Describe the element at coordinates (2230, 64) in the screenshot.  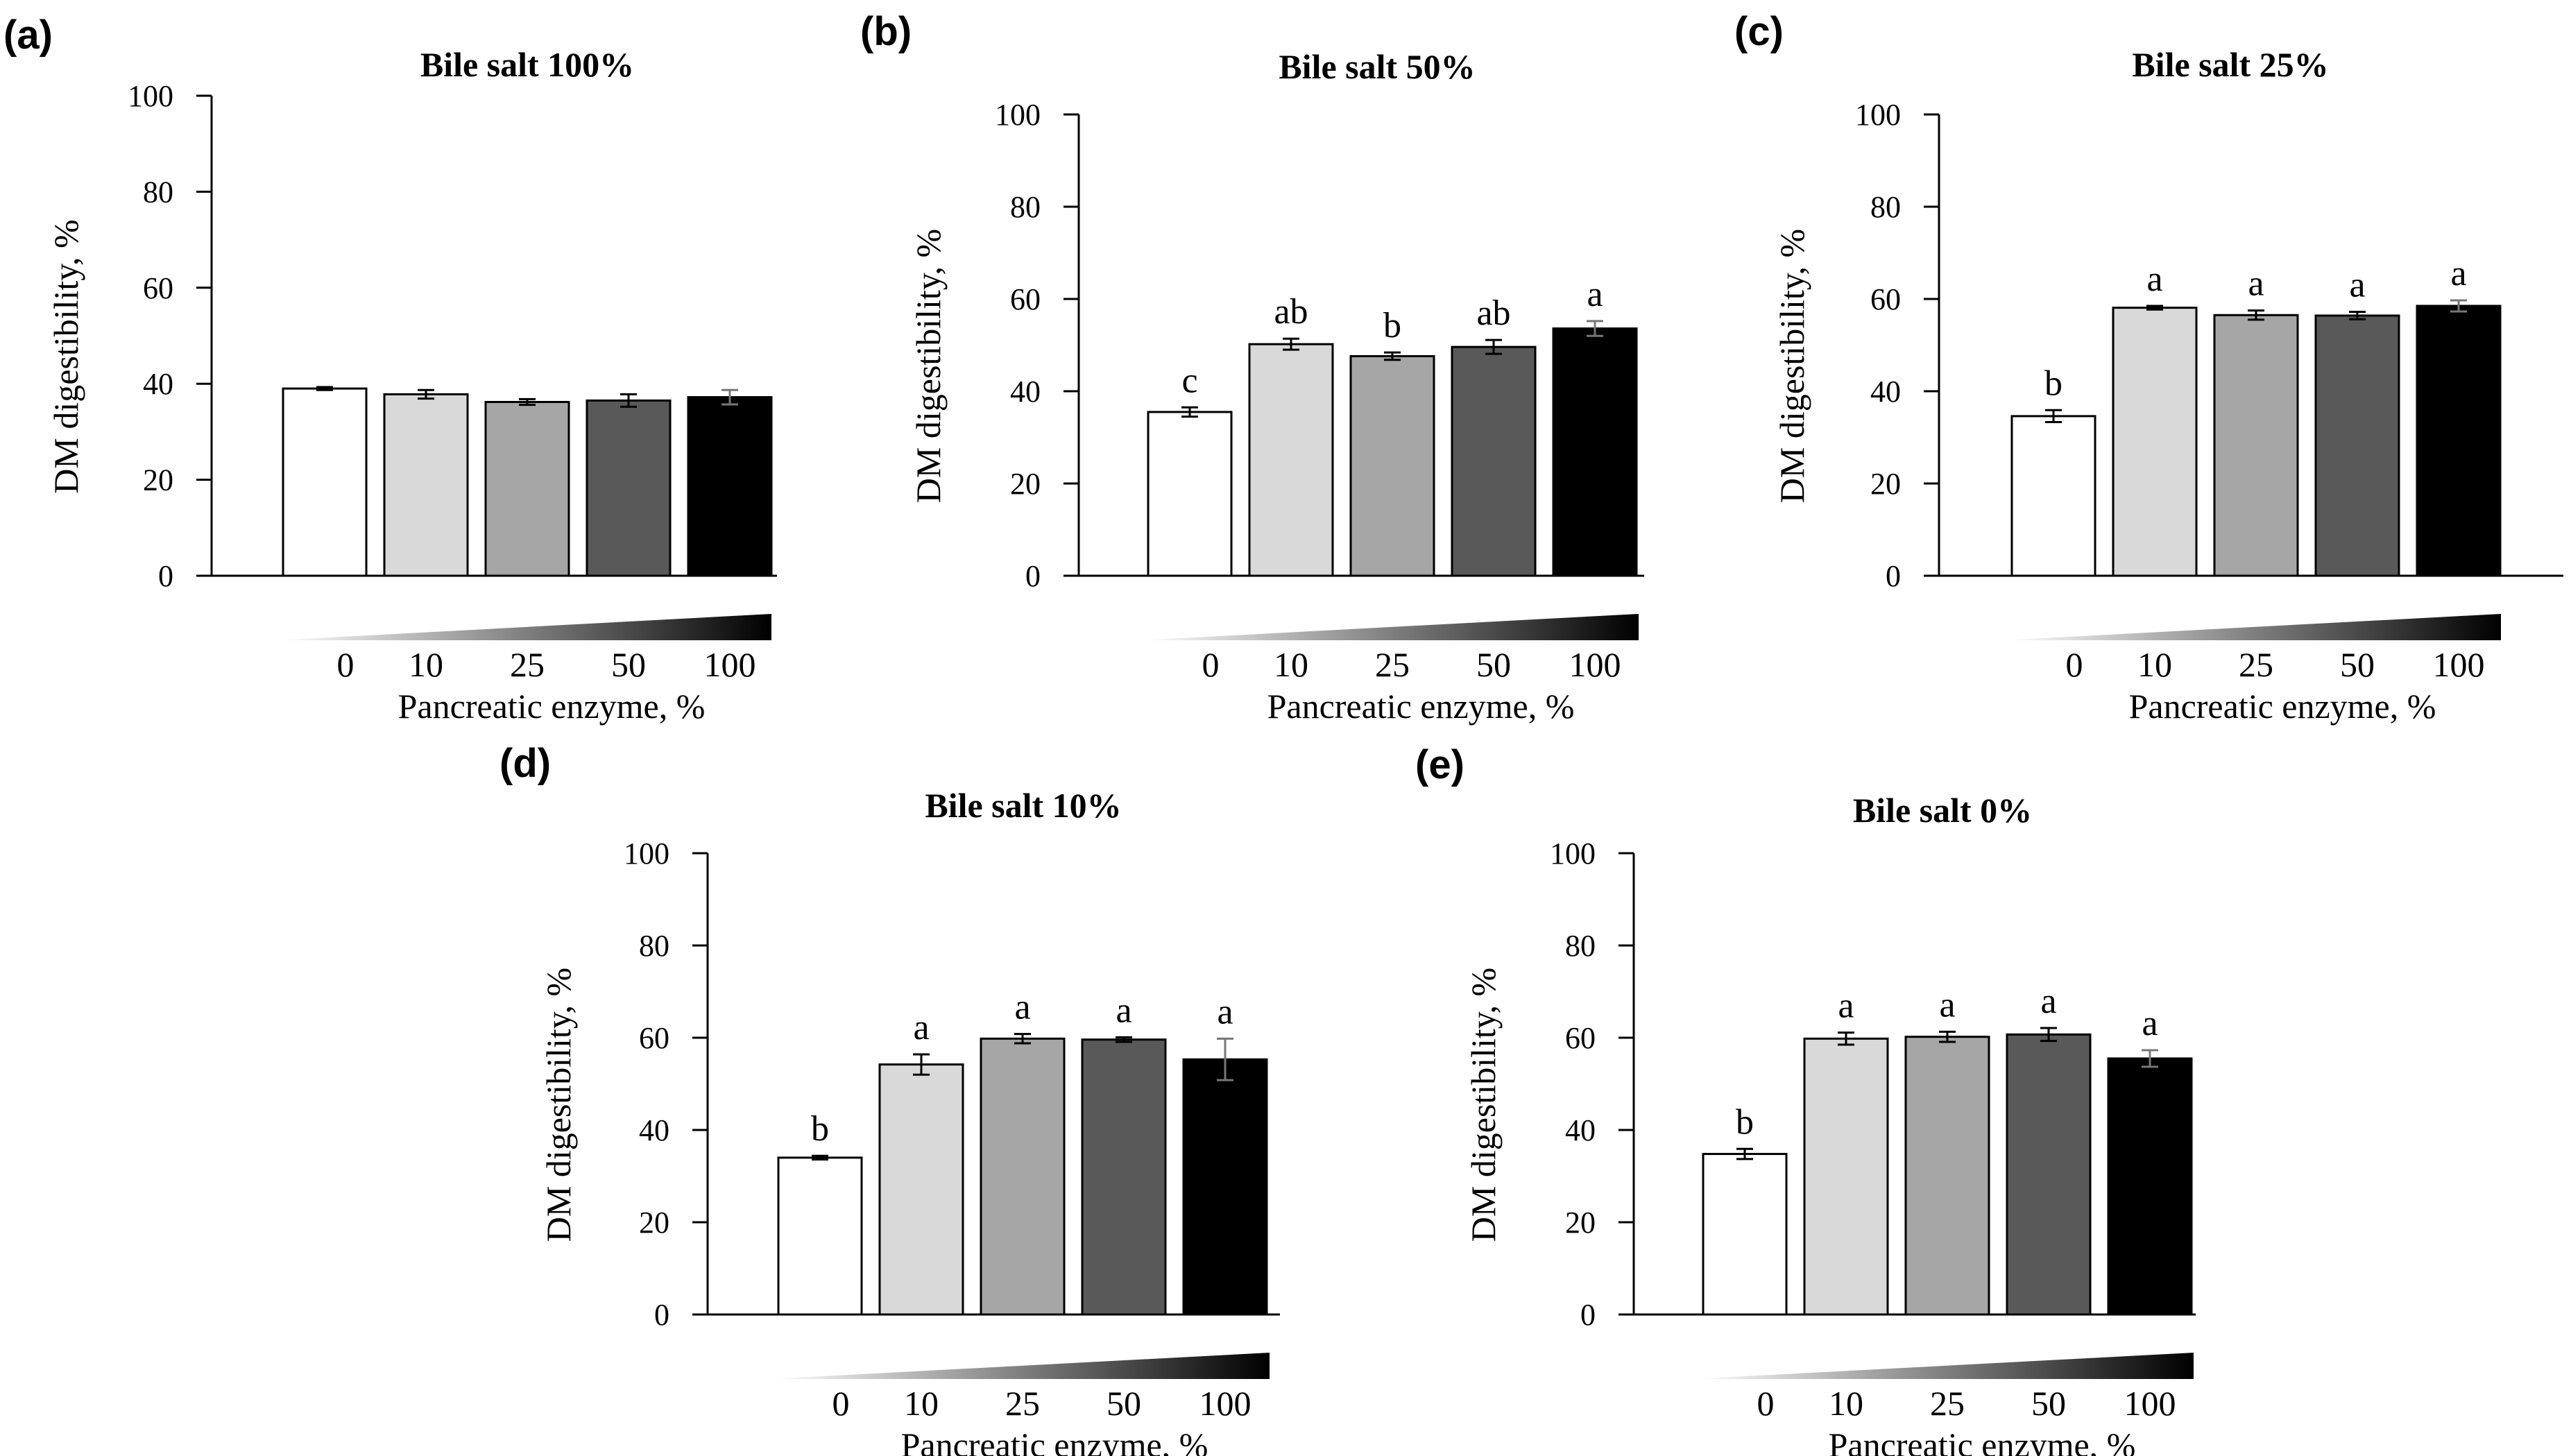
I see `chart-title: Bile salt 25%` at that location.